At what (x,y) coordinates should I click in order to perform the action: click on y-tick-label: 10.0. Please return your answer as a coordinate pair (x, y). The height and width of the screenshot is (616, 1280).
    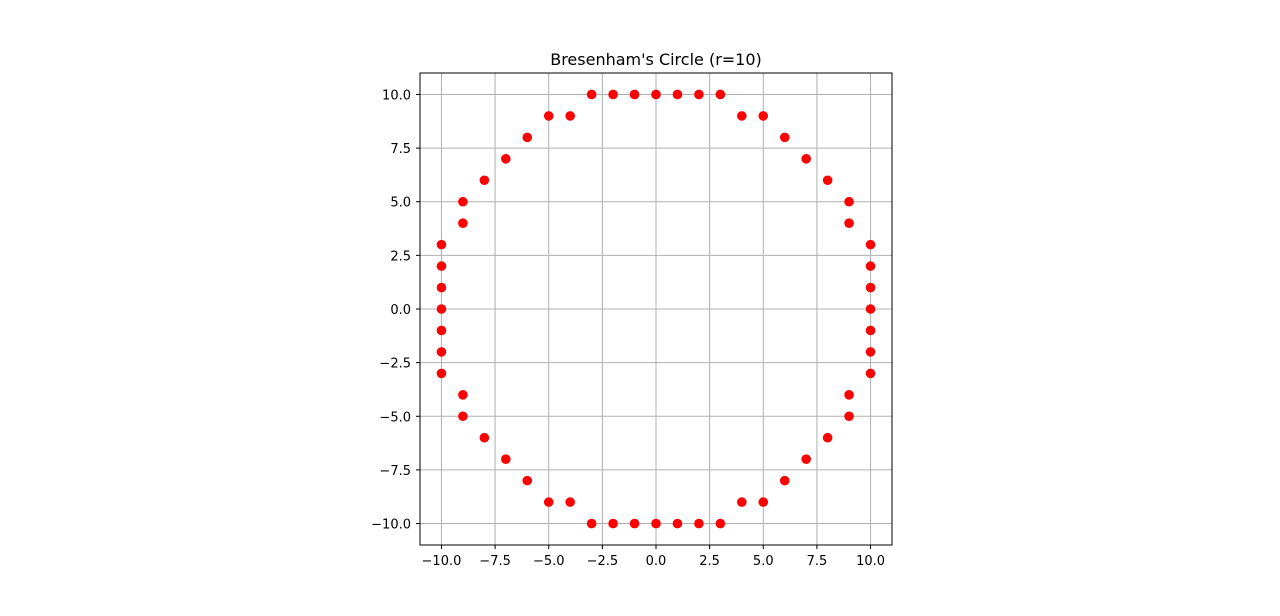
    Looking at the image, I should click on (396, 95).